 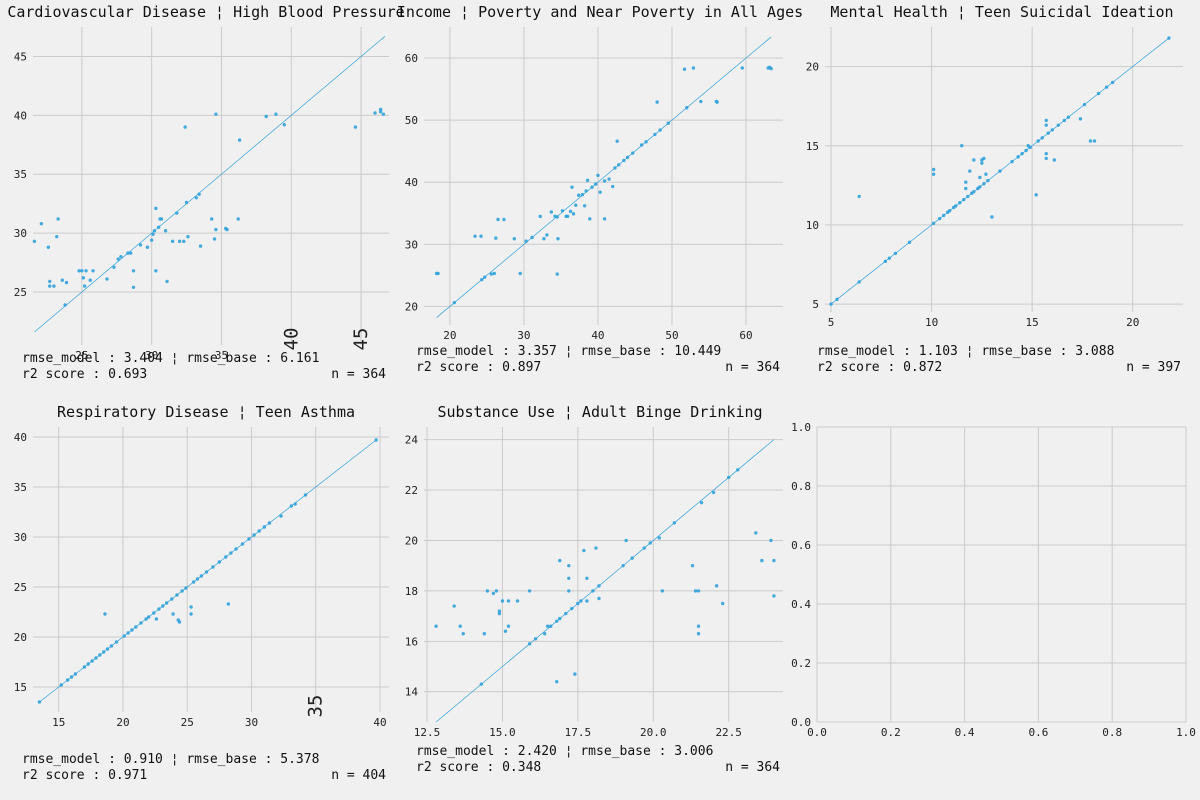 I want to click on y-tick-label: 5, so click(x=815, y=304).